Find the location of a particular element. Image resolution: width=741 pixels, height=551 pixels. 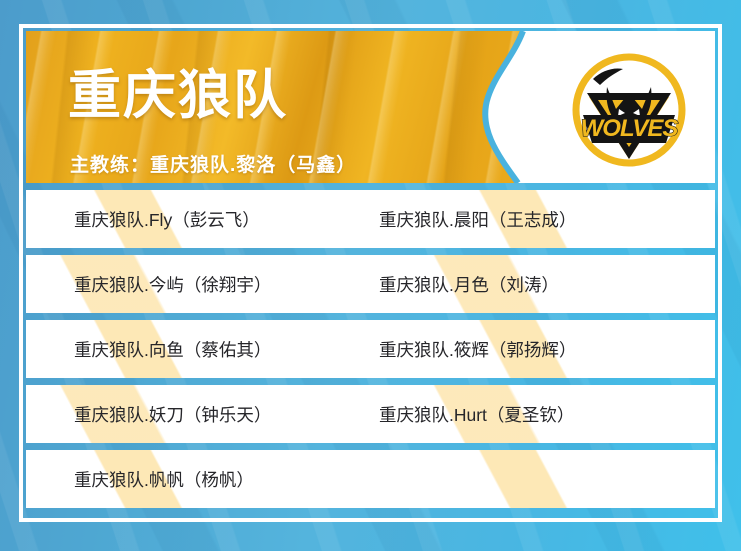

player-name-right: 重庆狼队.晨阳（王志成） is located at coordinates (478, 219).